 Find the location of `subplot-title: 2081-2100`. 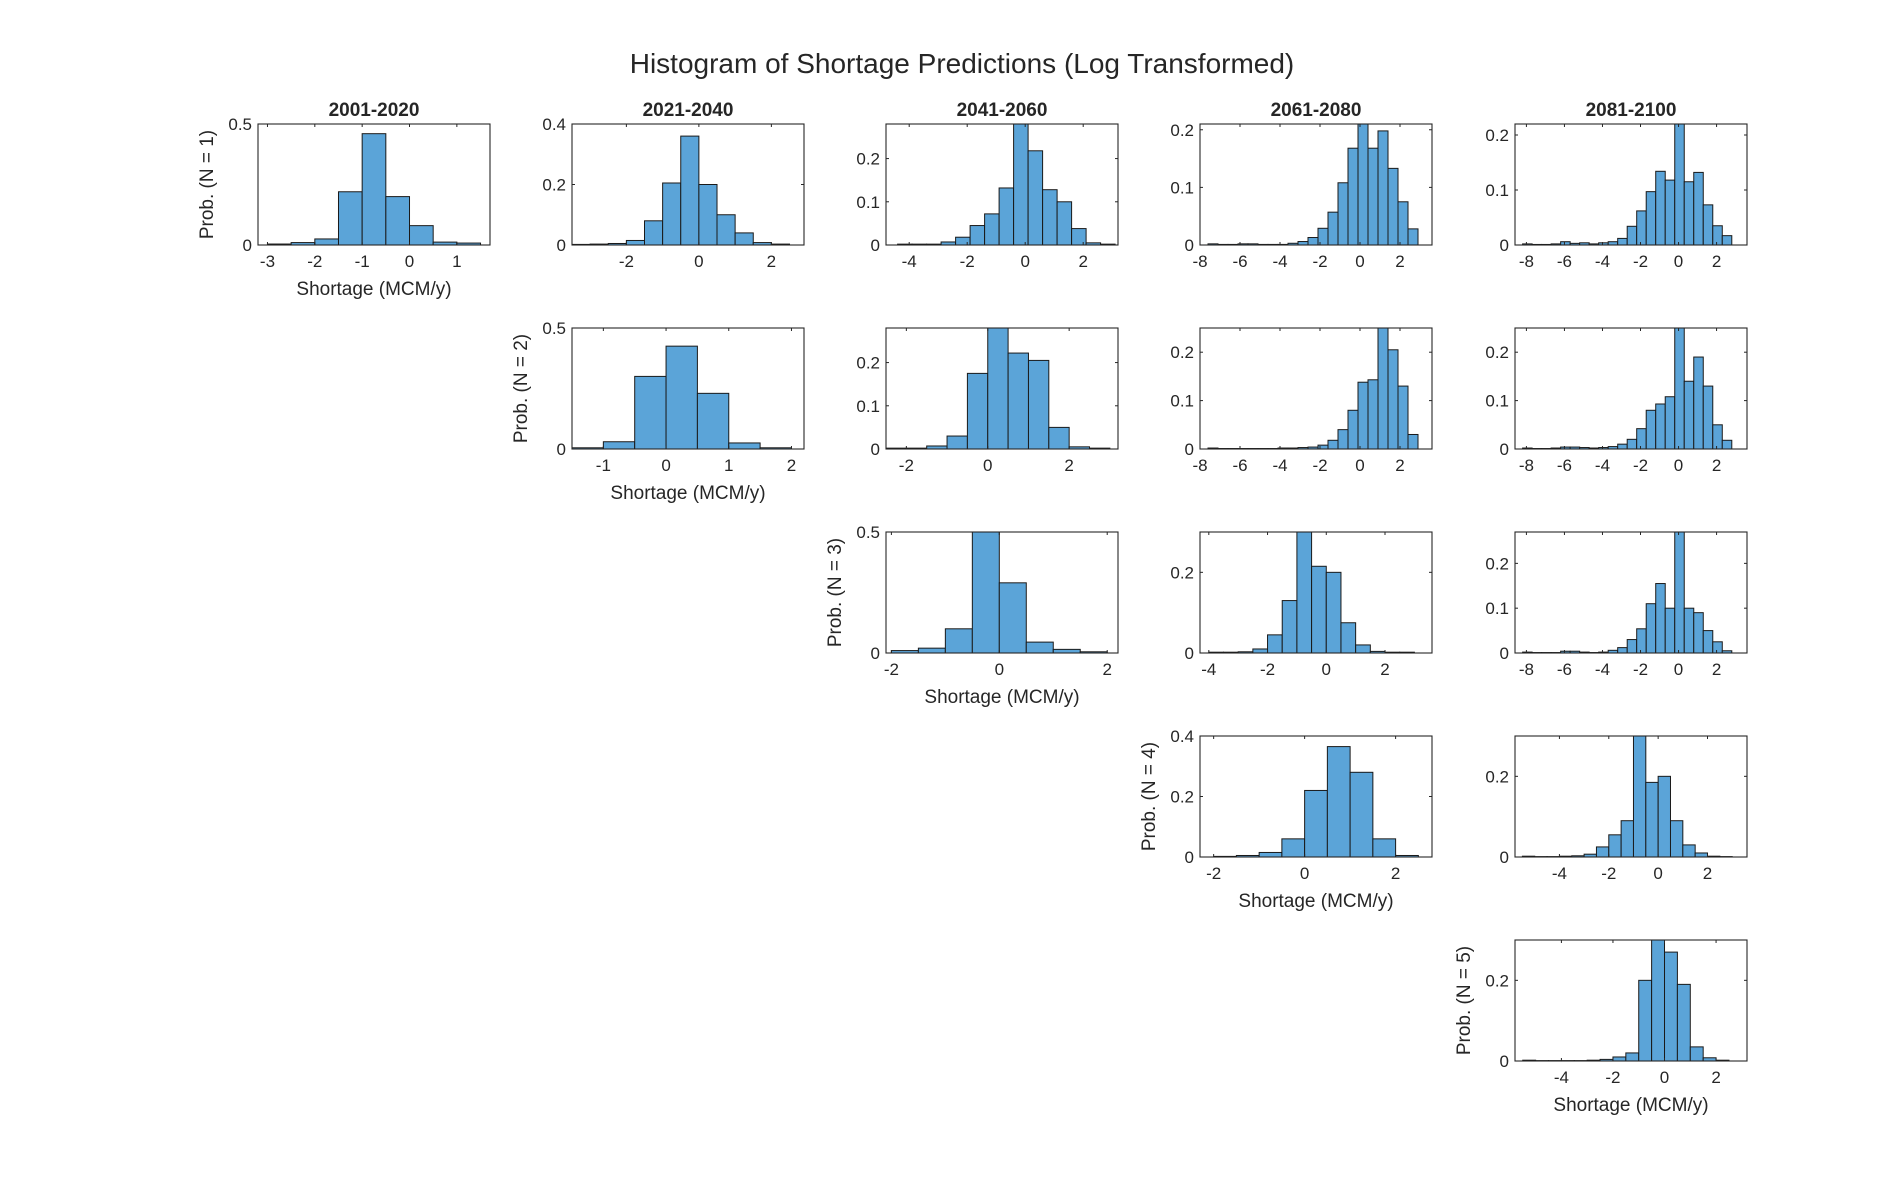

subplot-title: 2081-2100 is located at coordinates (1631, 110).